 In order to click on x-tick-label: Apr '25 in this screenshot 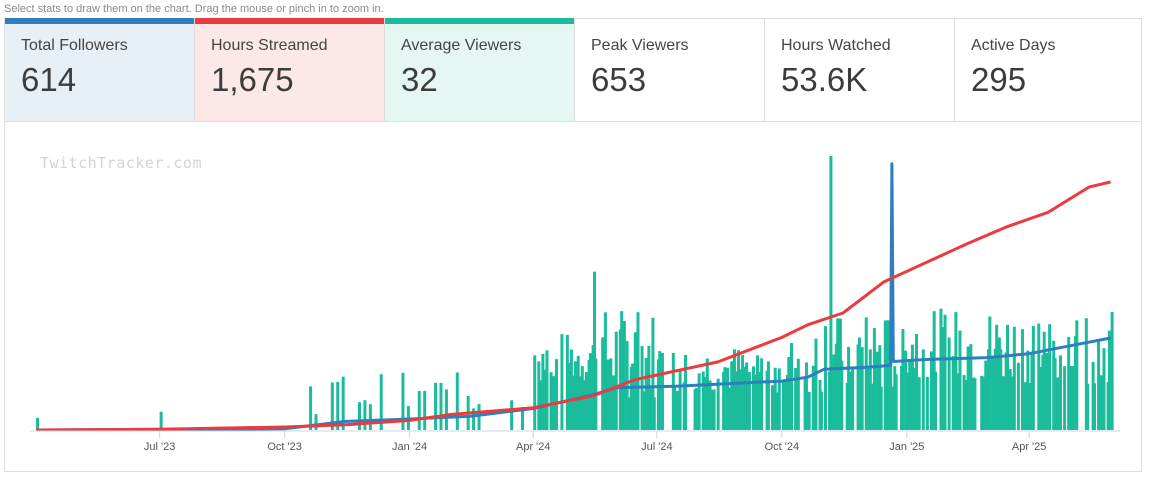, I will do `click(1029, 447)`.